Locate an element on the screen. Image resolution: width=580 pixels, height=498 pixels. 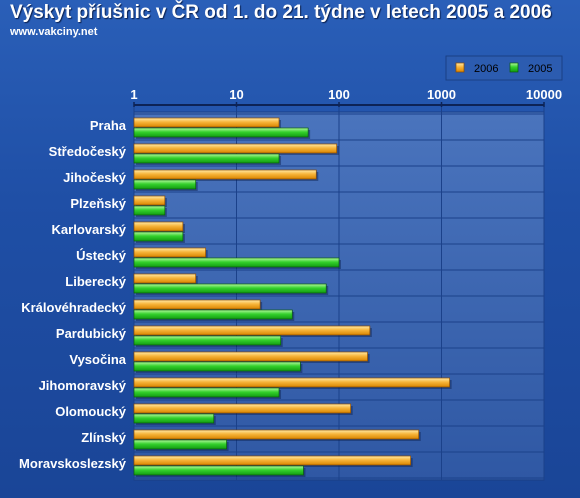
source-url: www.vakciny.net is located at coordinates (54, 32).